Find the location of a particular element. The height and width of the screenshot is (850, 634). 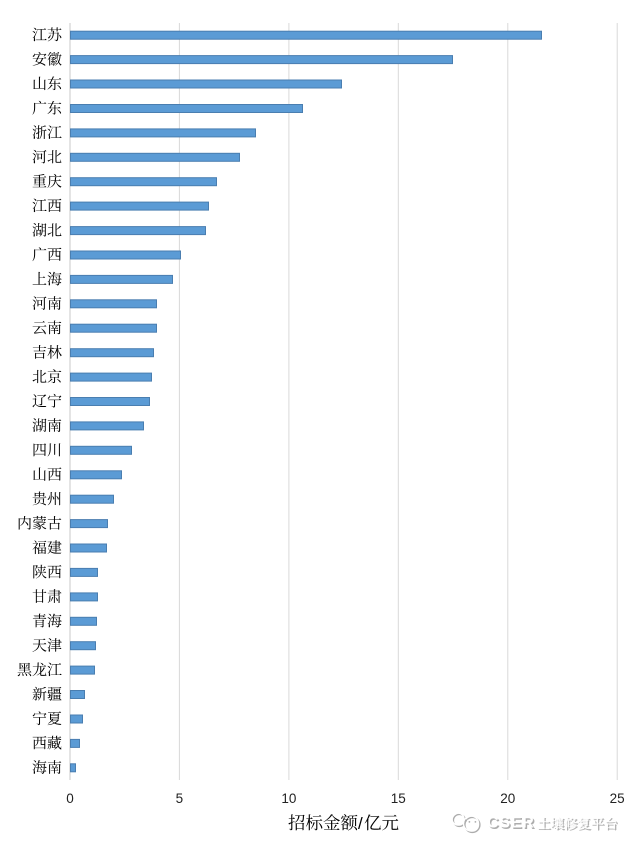

svg-text: 15 is located at coordinates (398, 798).